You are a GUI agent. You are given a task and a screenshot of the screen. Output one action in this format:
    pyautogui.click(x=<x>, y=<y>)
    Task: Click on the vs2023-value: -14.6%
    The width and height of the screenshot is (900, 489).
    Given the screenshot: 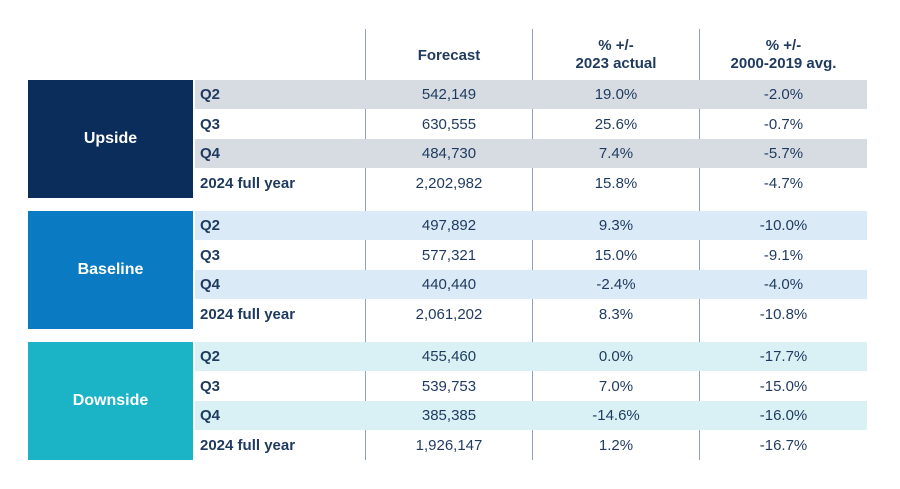 What is the action you would take?
    pyautogui.click(x=616, y=415)
    